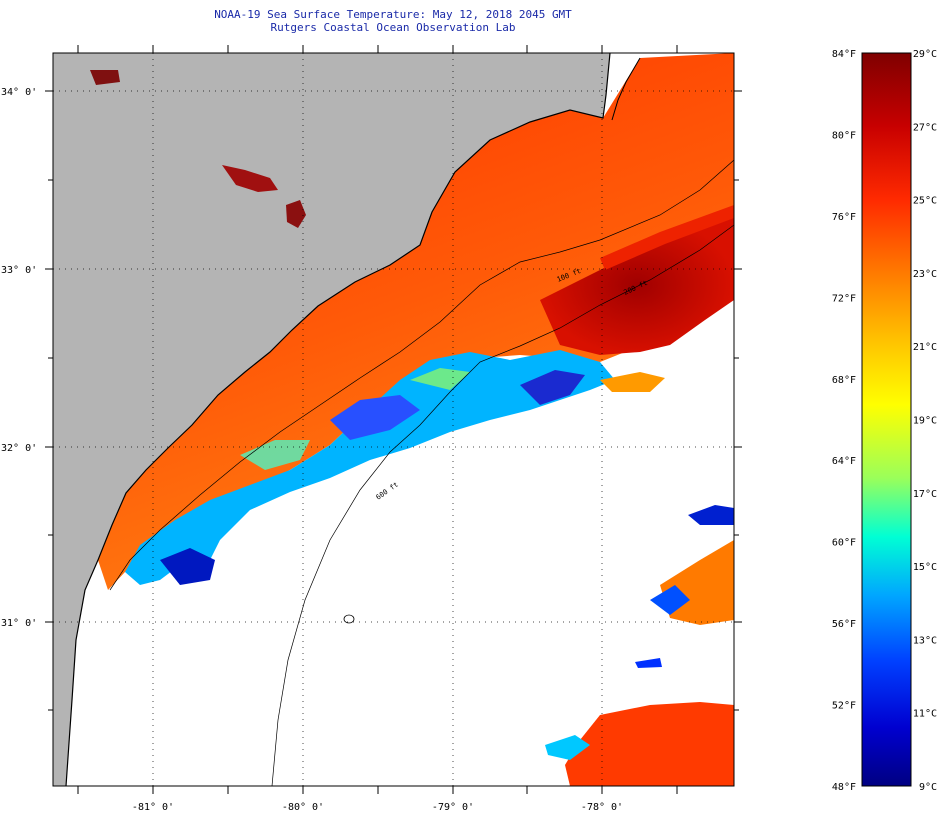 This screenshot has height=817, width=944. I want to click on legend-celsius-label: 11°C, so click(925, 714).